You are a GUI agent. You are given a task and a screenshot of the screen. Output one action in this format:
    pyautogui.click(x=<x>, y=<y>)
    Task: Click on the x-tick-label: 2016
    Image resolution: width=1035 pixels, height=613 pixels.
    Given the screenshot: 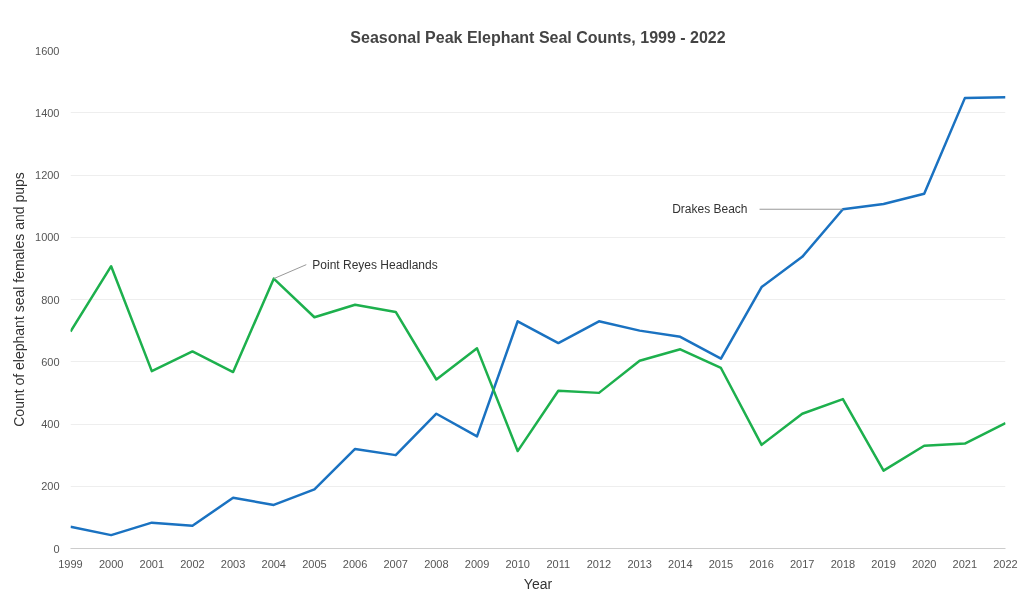 What is the action you would take?
    pyautogui.click(x=761, y=563)
    